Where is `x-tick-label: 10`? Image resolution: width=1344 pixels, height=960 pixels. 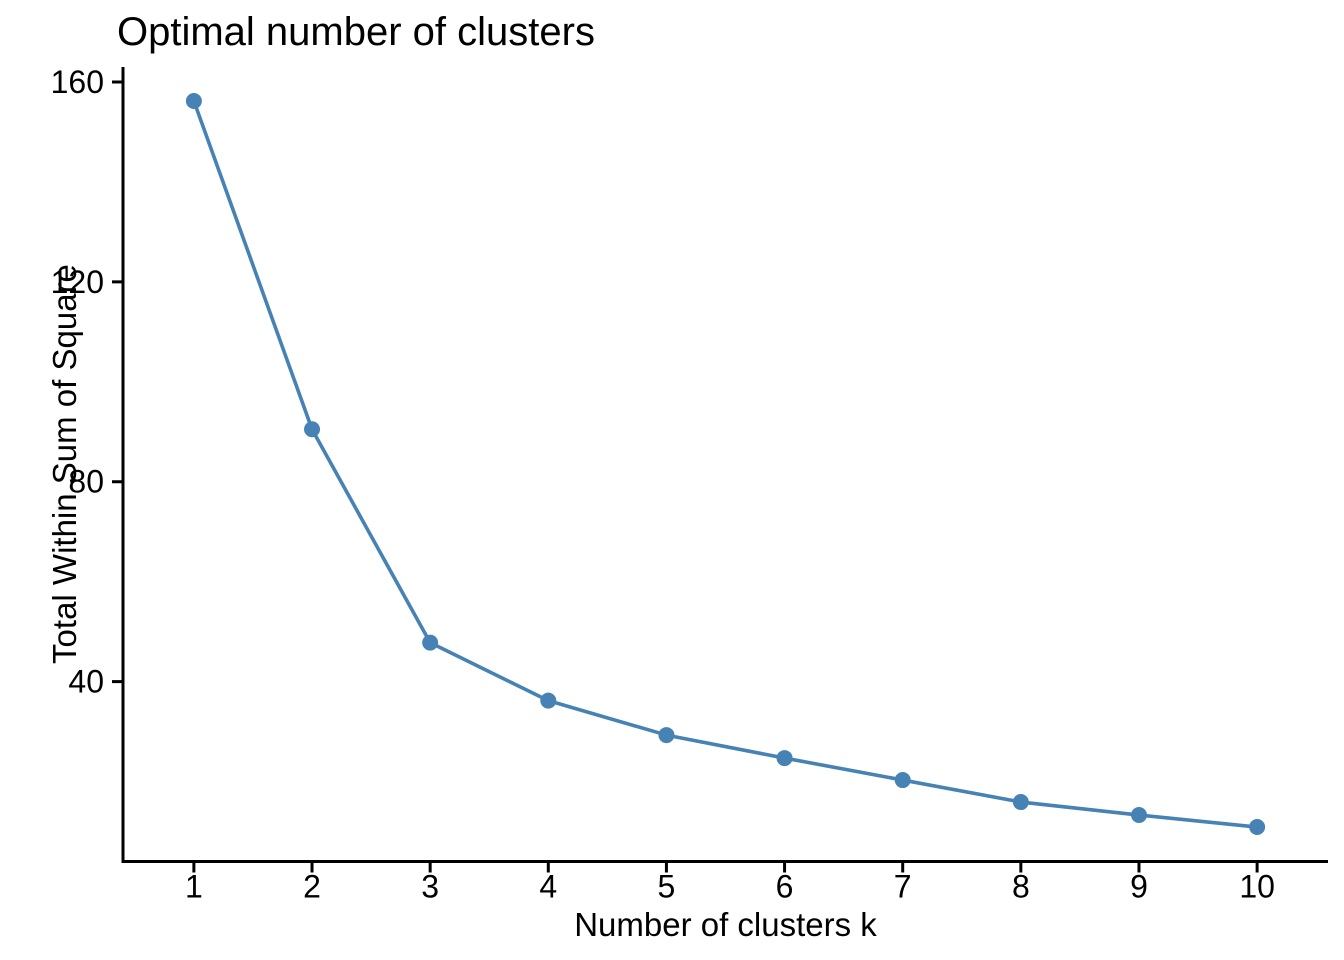 x-tick-label: 10 is located at coordinates (1257, 887).